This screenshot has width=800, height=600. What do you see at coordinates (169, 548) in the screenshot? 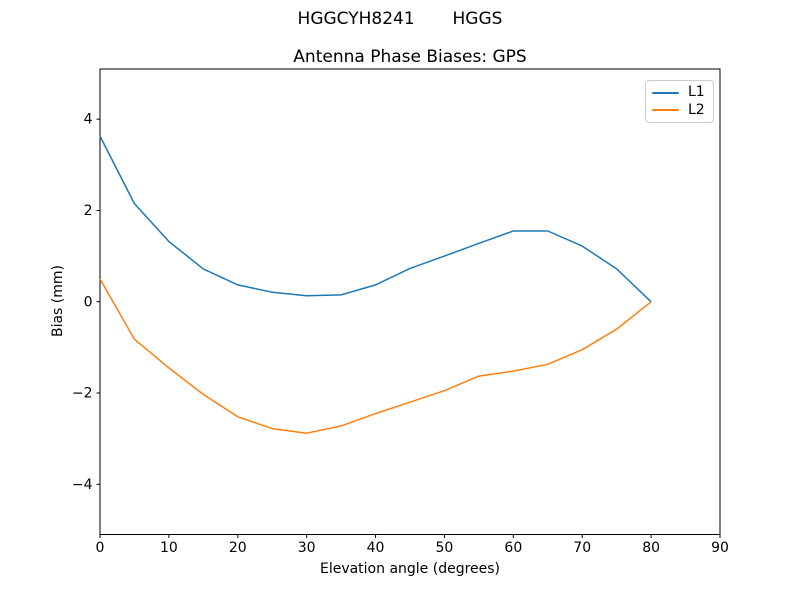
I see `x-tick-label: 10` at bounding box center [169, 548].